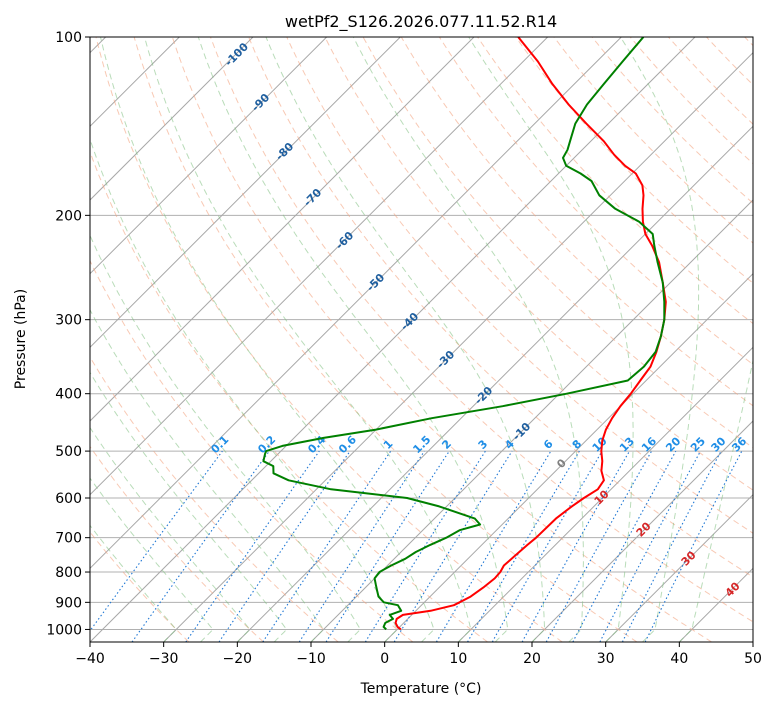 The image size is (775, 708). What do you see at coordinates (421, 689) in the screenshot?
I see `x-axis-label: Temperature (°C)` at bounding box center [421, 689].